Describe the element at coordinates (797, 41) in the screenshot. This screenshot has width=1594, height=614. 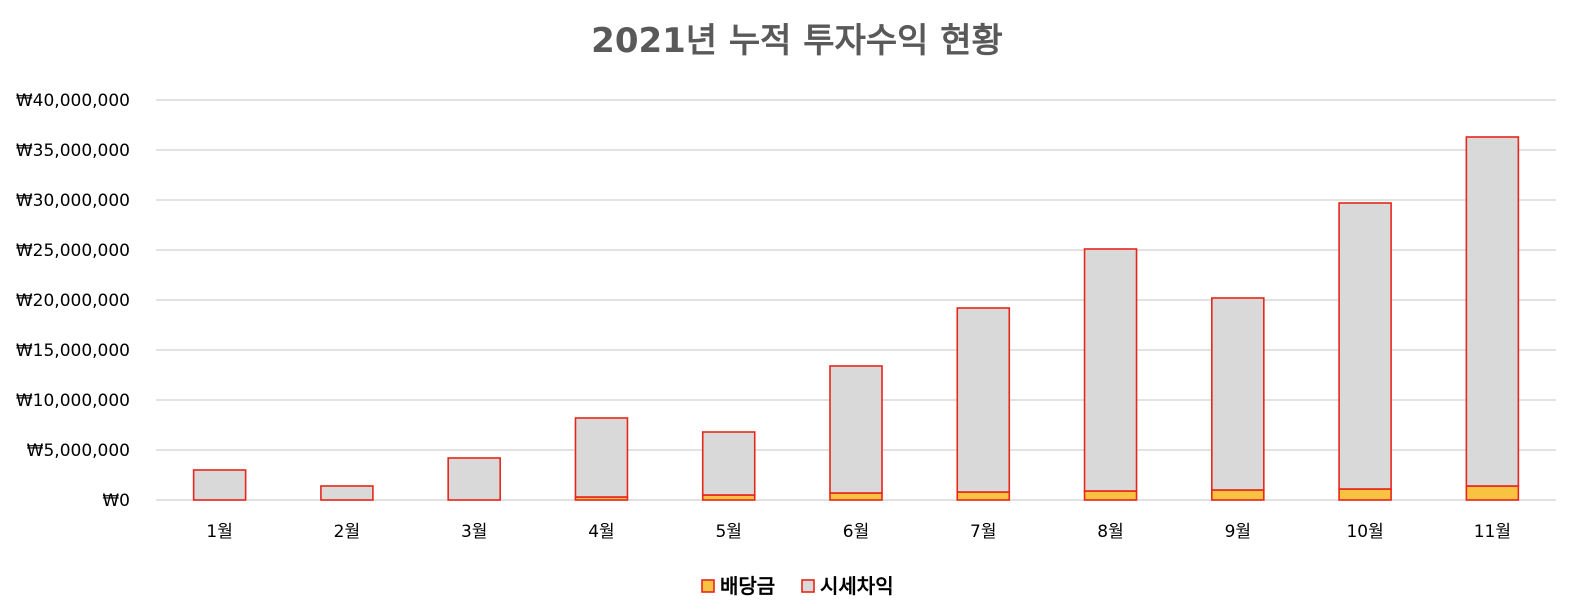
I see `chart-title: 2021년 누적 투자수익 현황` at that location.